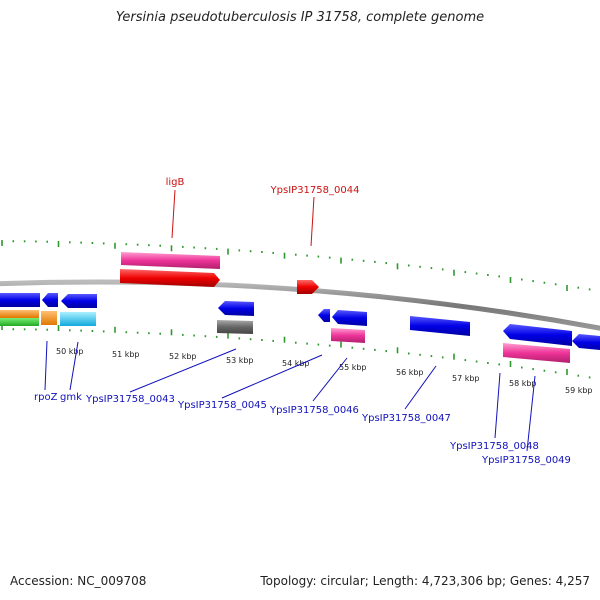  I want to click on label-YpsIP31758_0043: YpsIP31758_0043, so click(130, 399).